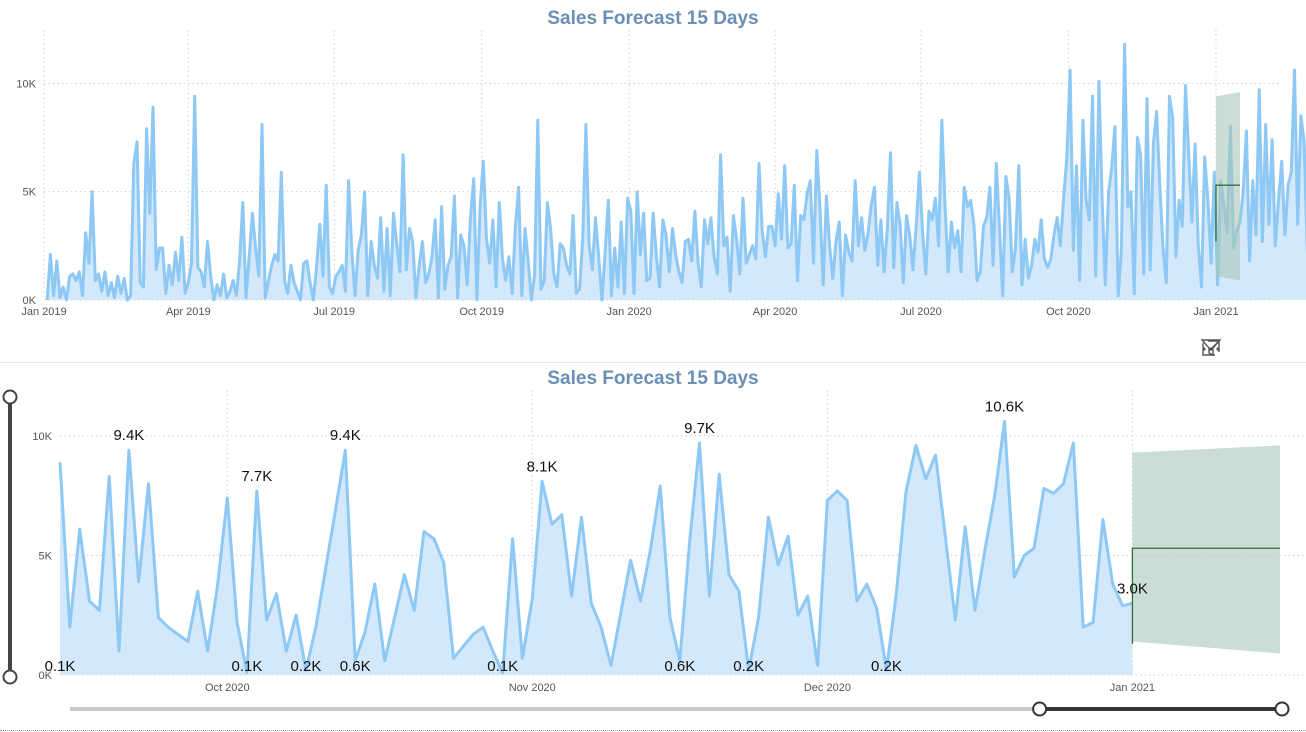  Describe the element at coordinates (1282, 709) in the screenshot. I see `x-slider-handle-end` at that location.